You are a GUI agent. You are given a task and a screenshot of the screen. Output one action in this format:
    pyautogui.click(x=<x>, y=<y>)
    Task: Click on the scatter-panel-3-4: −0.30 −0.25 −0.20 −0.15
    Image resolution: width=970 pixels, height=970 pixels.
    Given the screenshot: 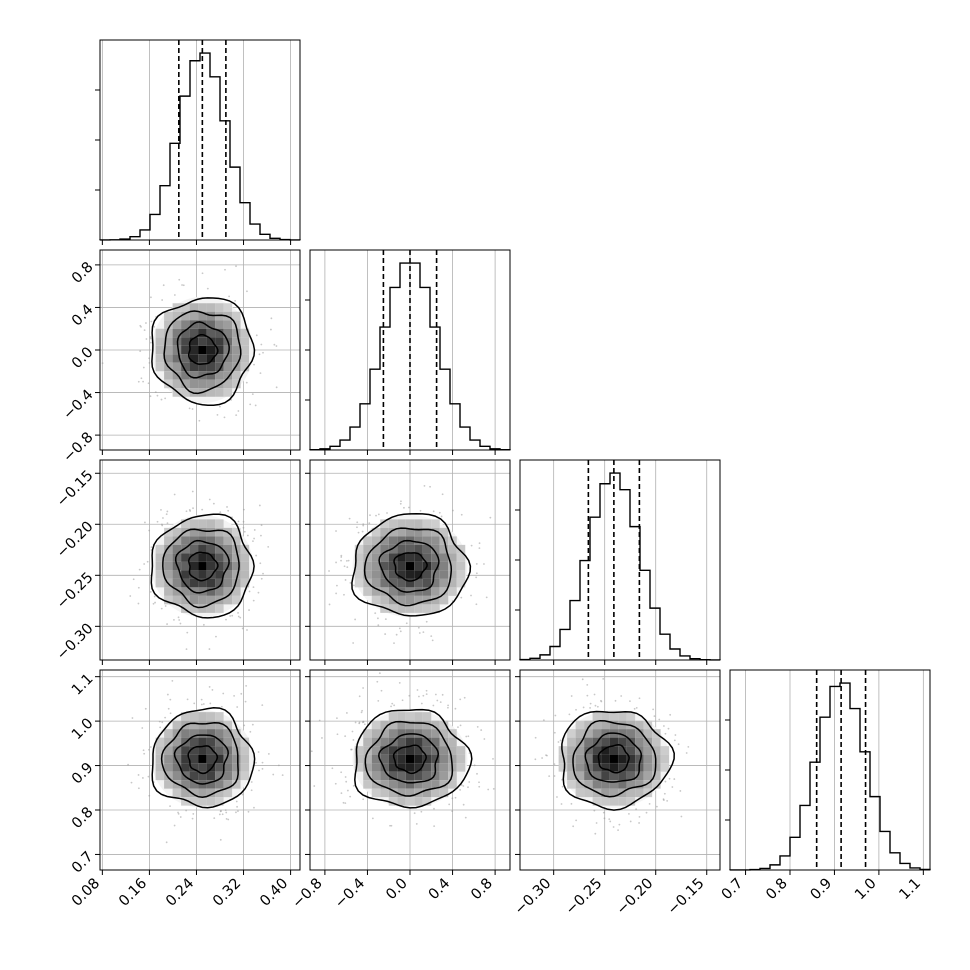 What is the action you would take?
    pyautogui.click(x=616, y=793)
    